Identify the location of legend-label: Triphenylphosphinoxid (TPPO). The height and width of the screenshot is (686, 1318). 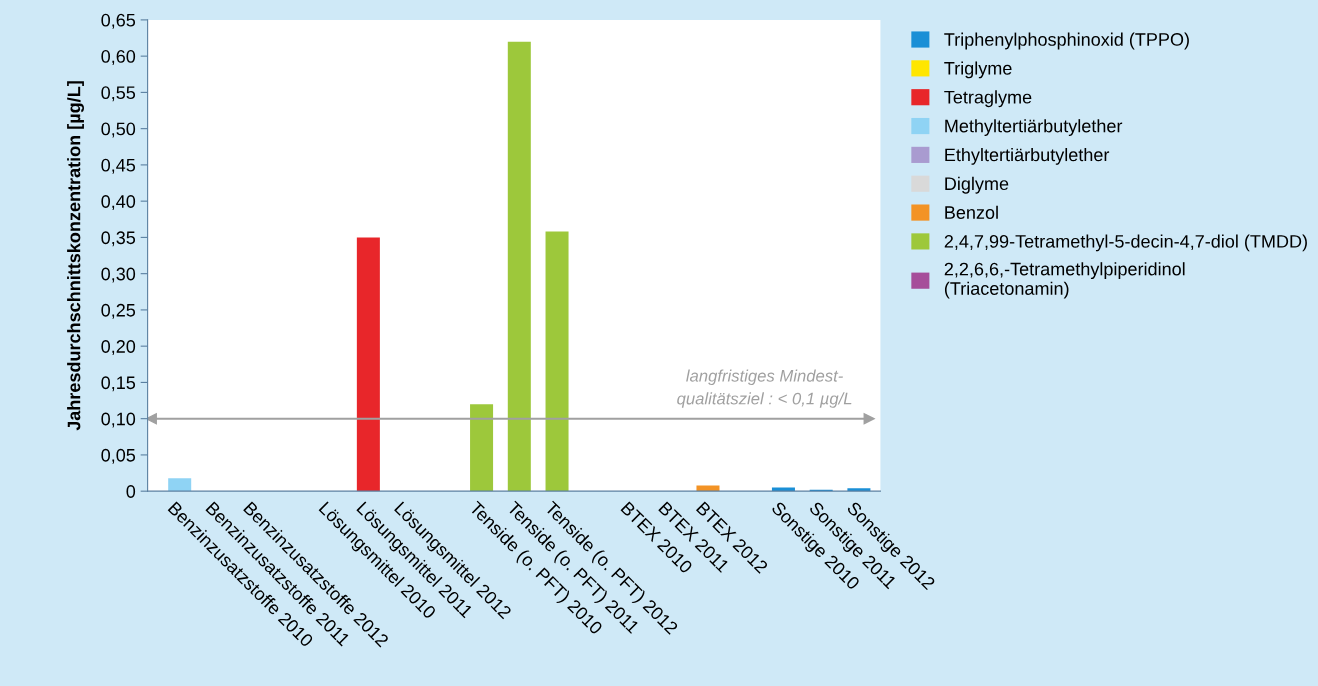
(1066, 41).